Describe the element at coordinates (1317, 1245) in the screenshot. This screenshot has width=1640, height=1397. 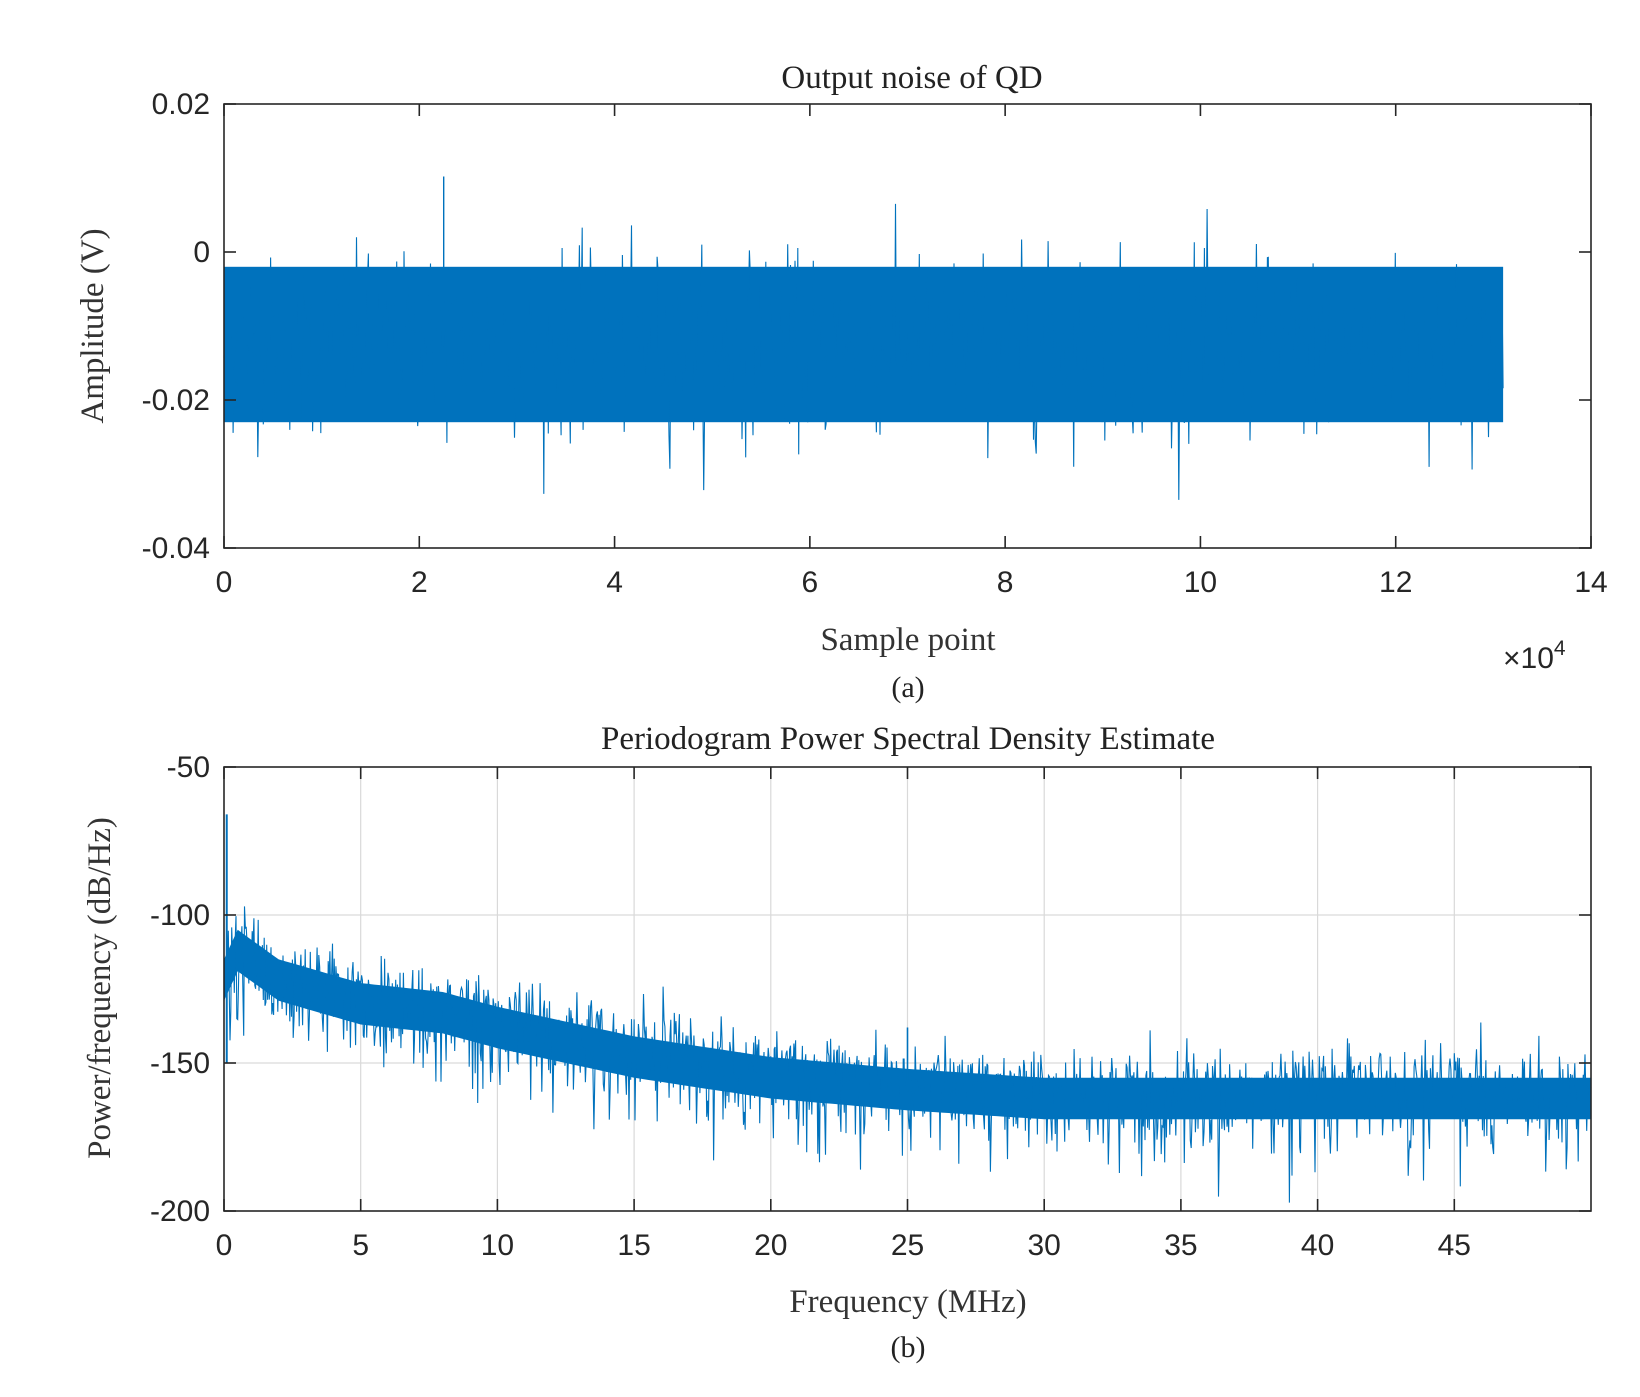
I see `panel-b-xtick-label: 40` at that location.